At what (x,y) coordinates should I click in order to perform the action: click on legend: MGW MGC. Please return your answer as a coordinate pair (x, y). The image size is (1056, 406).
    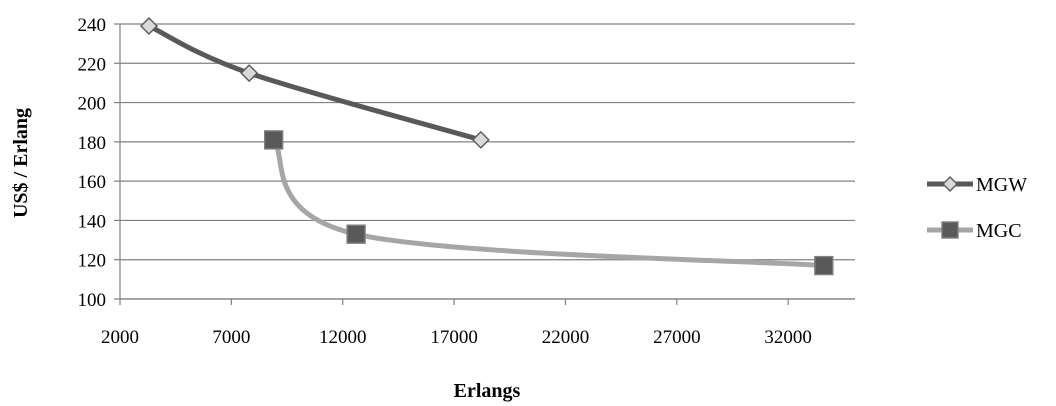
    Looking at the image, I should click on (977, 208).